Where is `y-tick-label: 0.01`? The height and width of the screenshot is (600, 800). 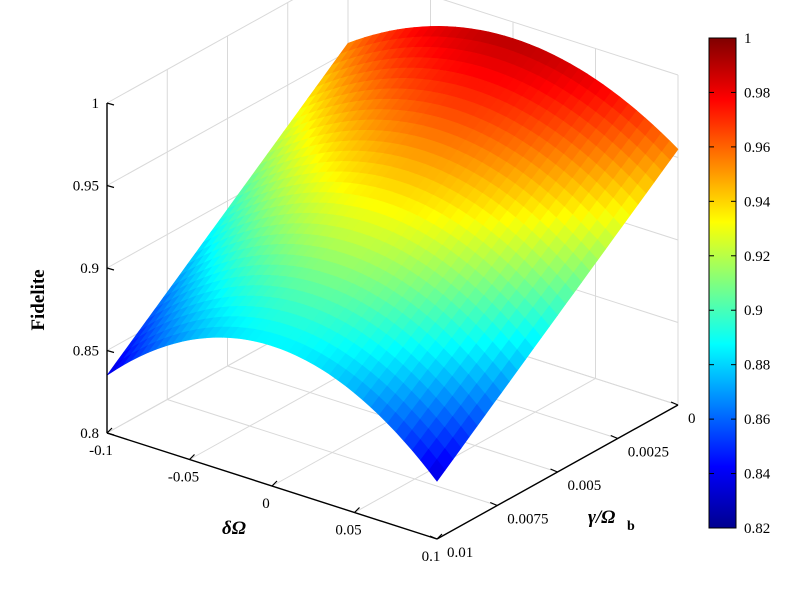
y-tick-label: 0.01 is located at coordinates (460, 553).